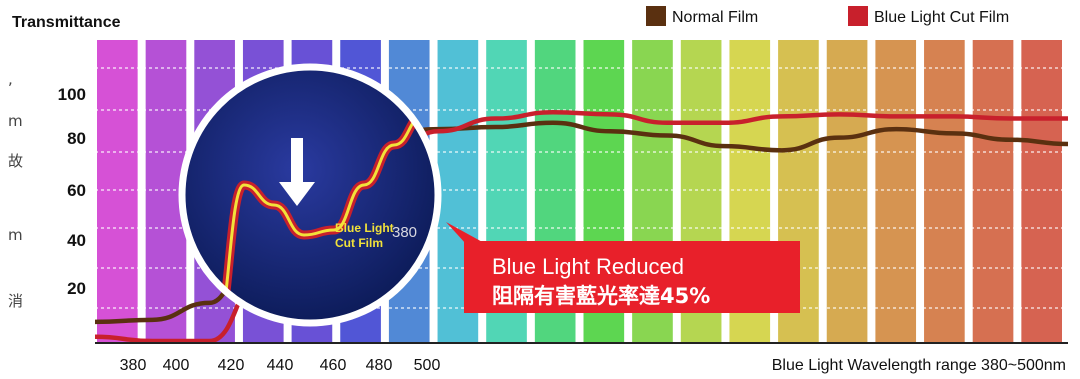 Image resolution: width=1080 pixels, height=379 pixels. I want to click on side-text-5: 消, so click(16, 301).